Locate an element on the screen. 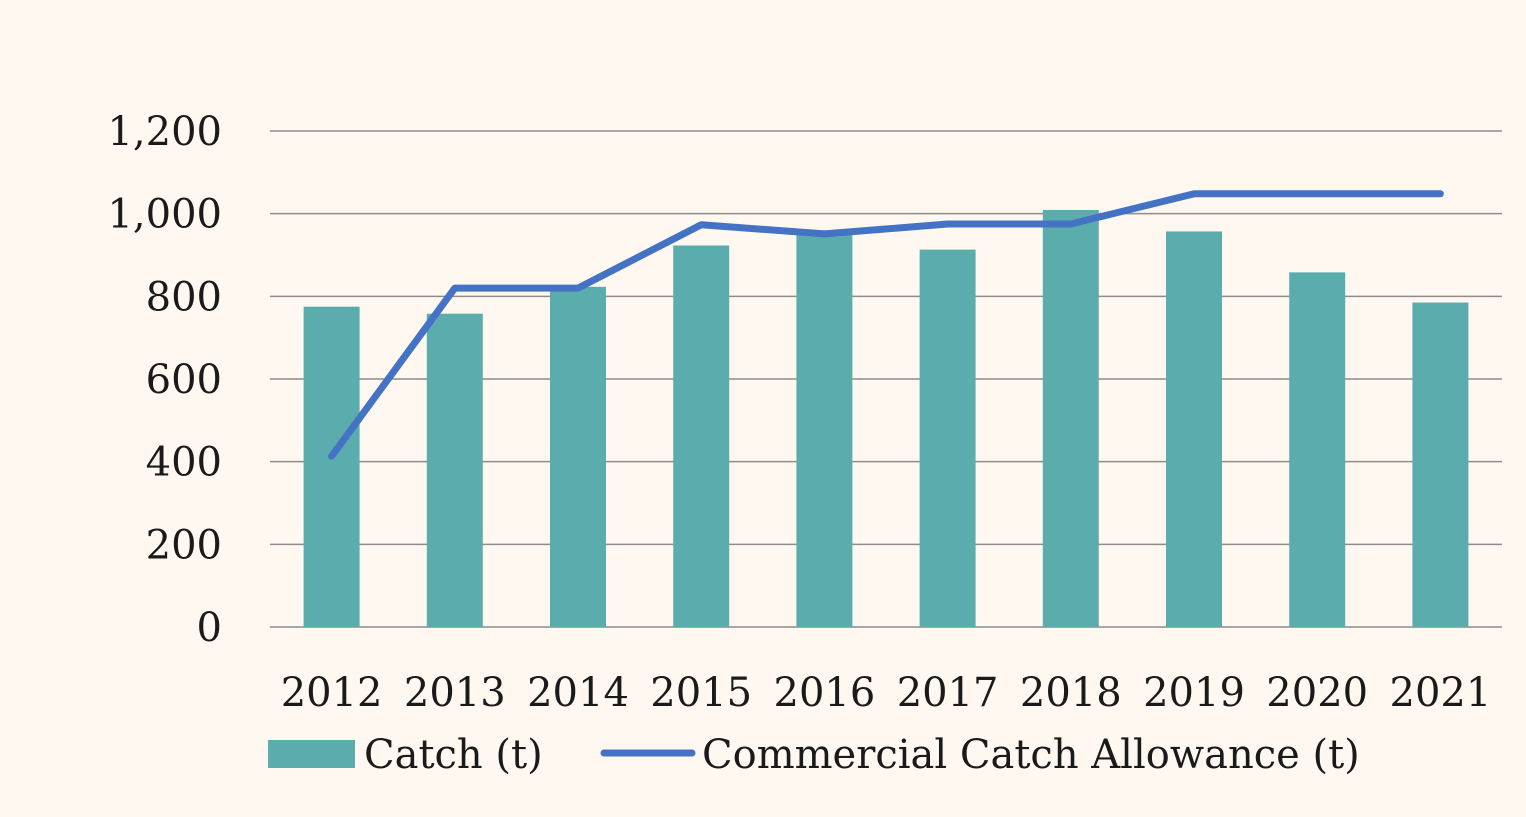 The width and height of the screenshot is (1526, 817). legend: Catch (t) Commercial Catch Allowance (t) is located at coordinates (814, 755).